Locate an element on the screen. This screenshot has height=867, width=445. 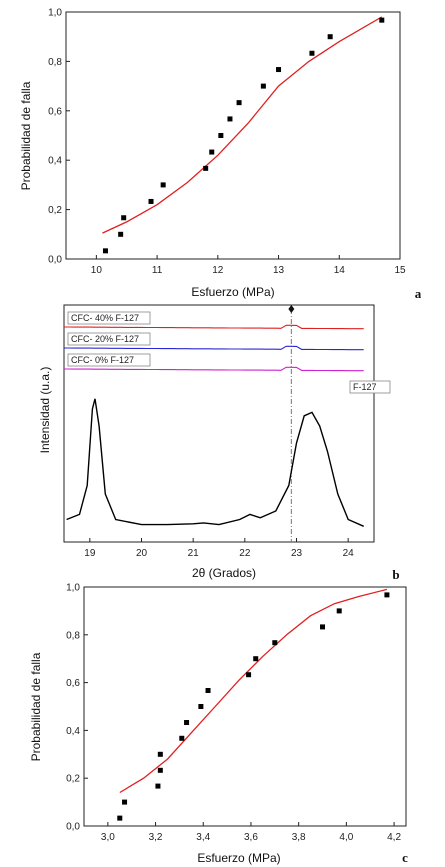
panel-c-ytick-label: 0,0 is located at coordinates (73, 827).